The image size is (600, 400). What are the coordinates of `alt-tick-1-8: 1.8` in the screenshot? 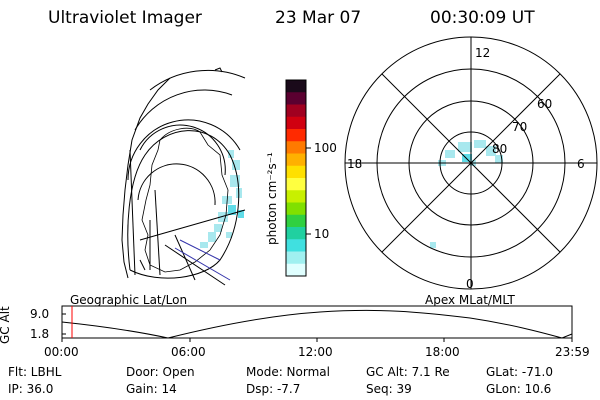 It's located at (40, 334).